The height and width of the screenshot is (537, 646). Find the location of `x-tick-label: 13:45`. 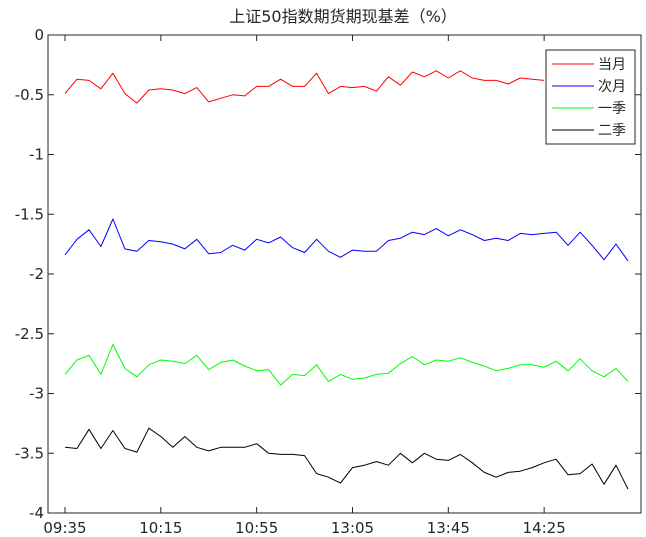

x-tick-label: 13:45 is located at coordinates (448, 528).